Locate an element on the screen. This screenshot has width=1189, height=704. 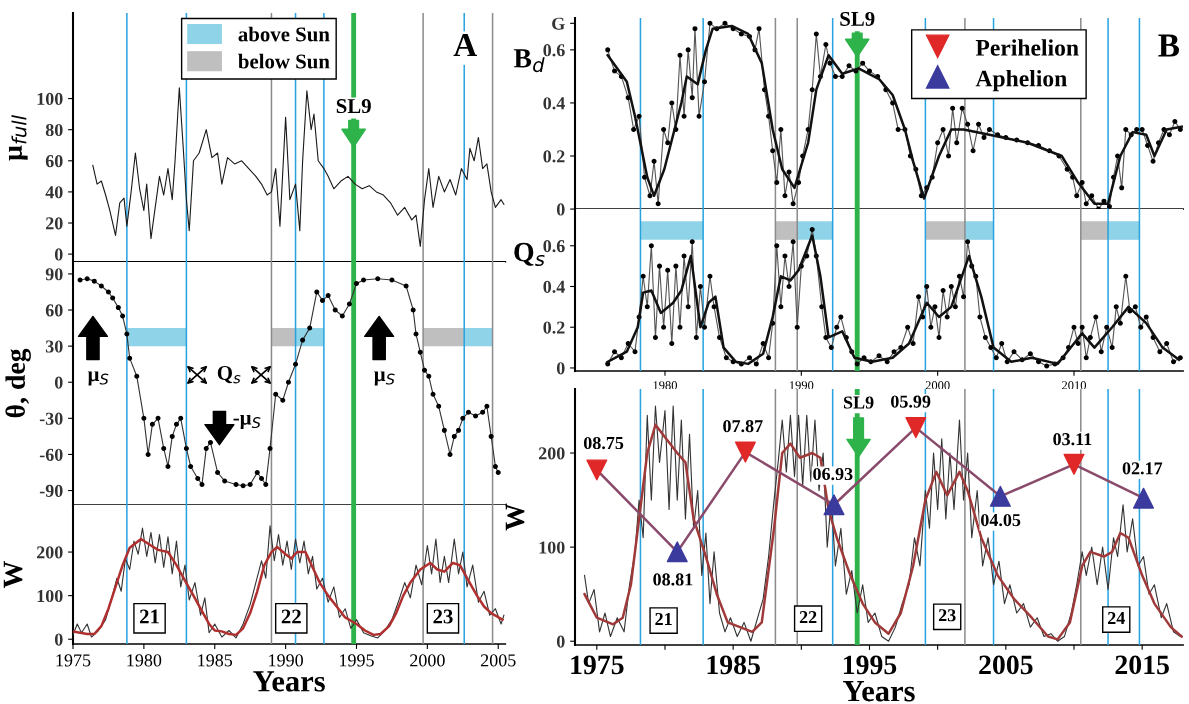
chart-title: B is located at coordinates (1169, 45).